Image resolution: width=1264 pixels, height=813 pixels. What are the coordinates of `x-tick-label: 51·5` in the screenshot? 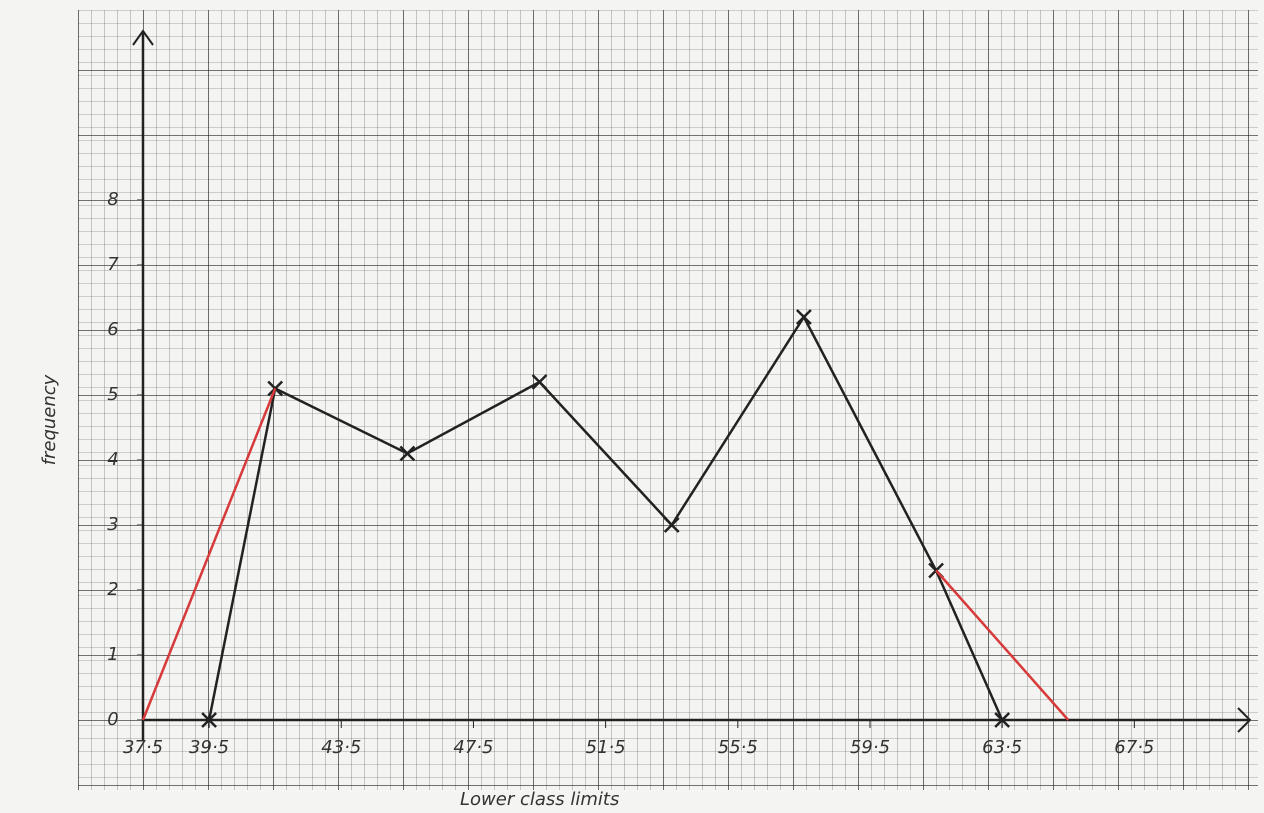 It's located at (606, 747).